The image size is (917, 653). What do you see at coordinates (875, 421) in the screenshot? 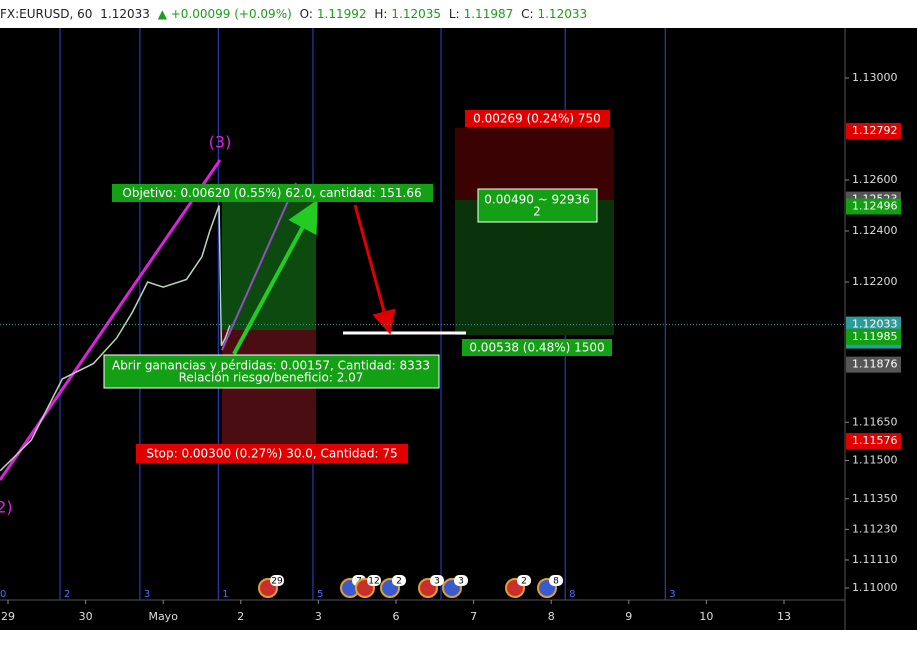
I see `y-tick-label: 1.11650` at bounding box center [875, 421].